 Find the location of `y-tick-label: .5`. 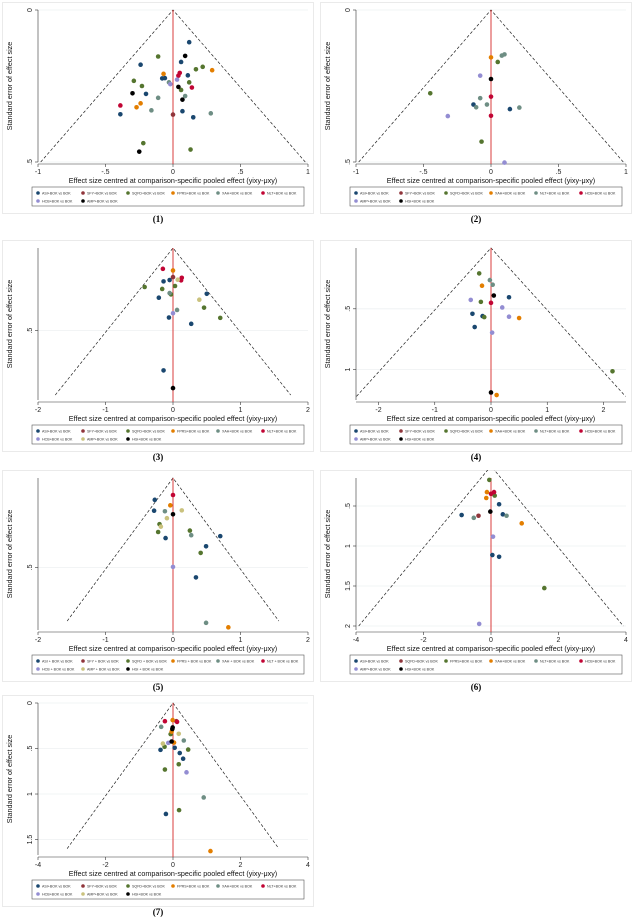

y-tick-label: .5 is located at coordinates (30, 748).